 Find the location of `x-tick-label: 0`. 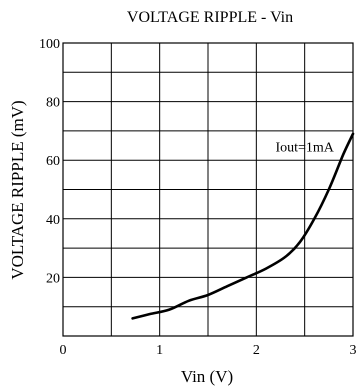

x-tick-label: 0 is located at coordinates (63, 350).